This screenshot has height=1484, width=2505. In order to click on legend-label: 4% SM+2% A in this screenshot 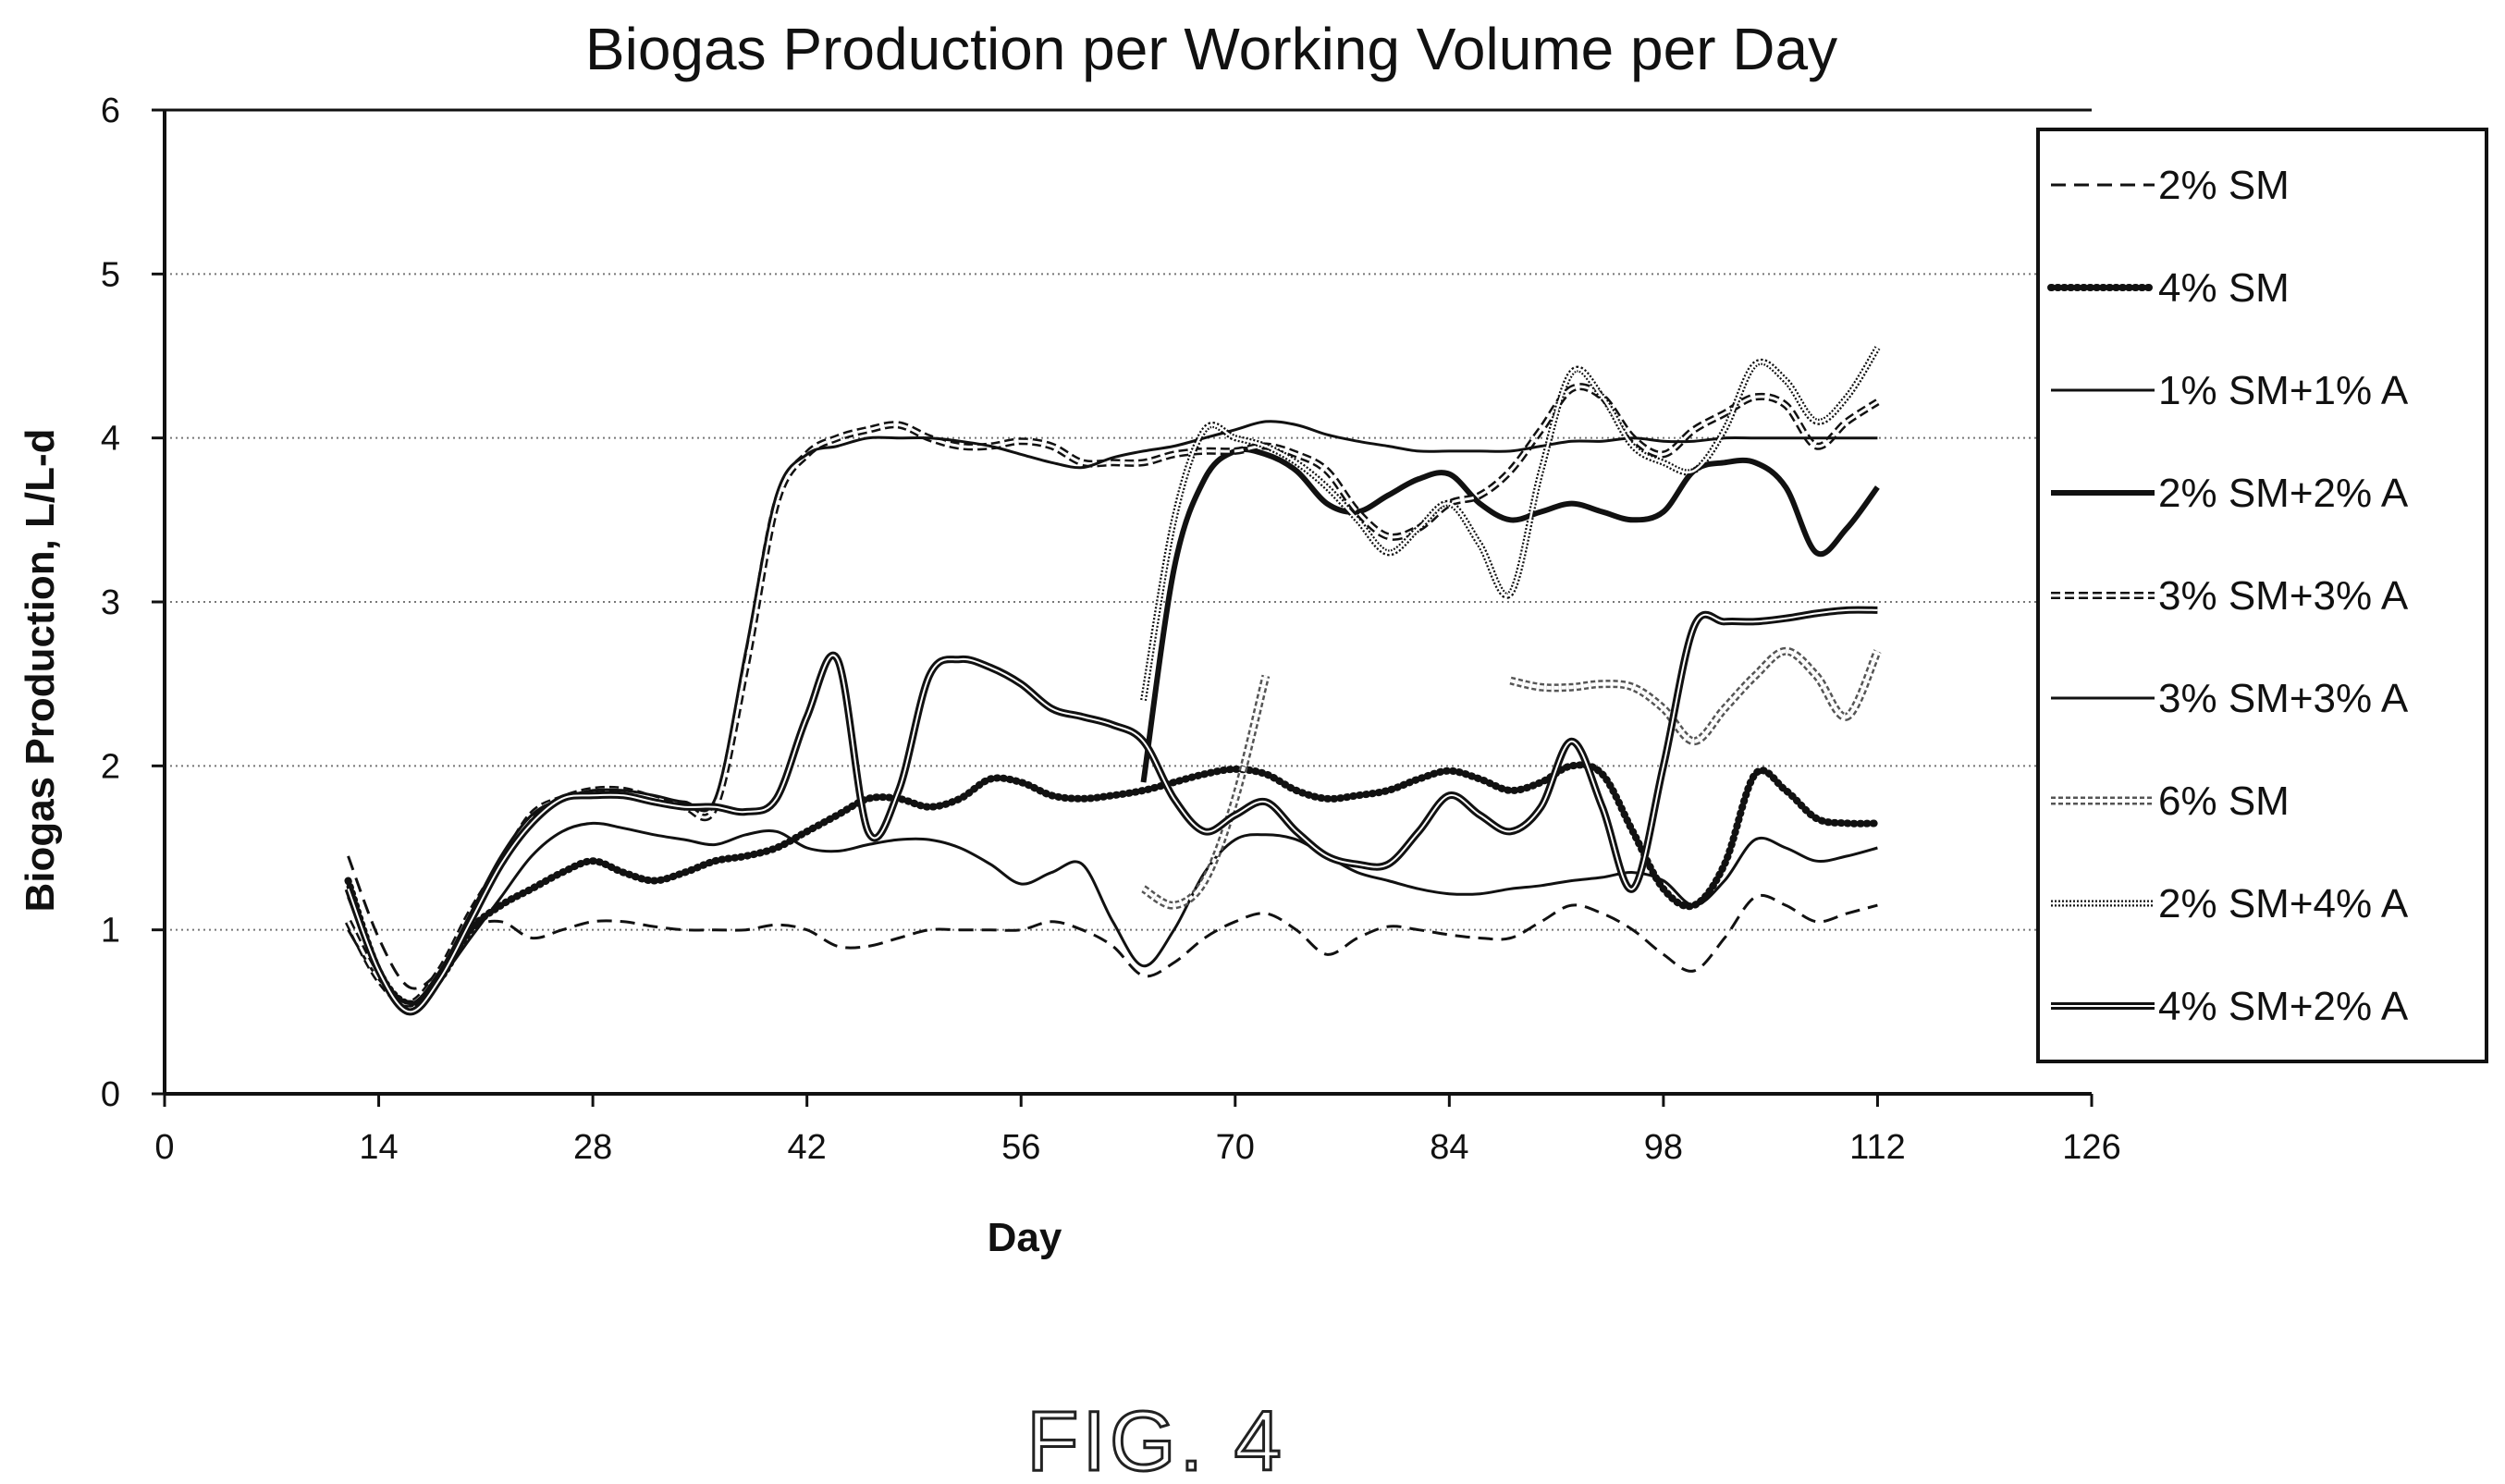, I will do `click(2283, 1006)`.